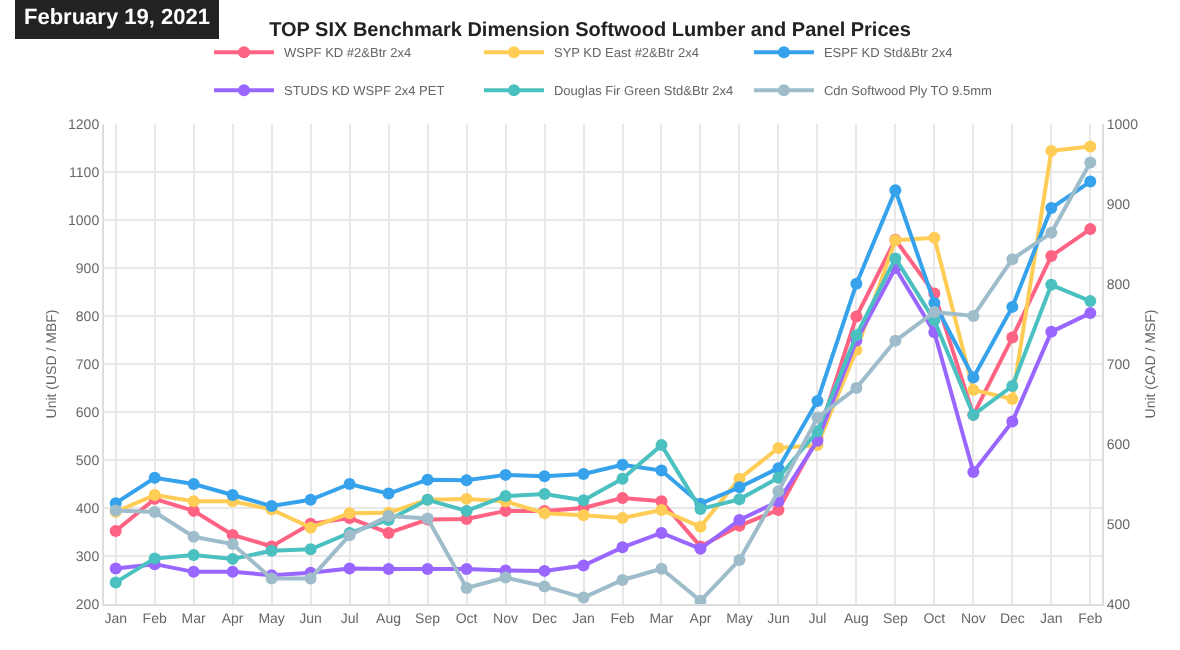 Image resolution: width=1180 pixels, height=650 pixels. I want to click on chart-title: TOP SIX Benchmark Dimension Softwood Lumber and Panel Prices, so click(590, 31).